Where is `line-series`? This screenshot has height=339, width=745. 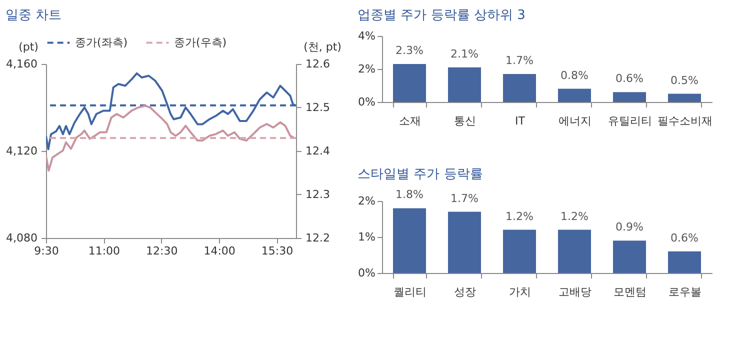 line-series is located at coordinates (170, 138).